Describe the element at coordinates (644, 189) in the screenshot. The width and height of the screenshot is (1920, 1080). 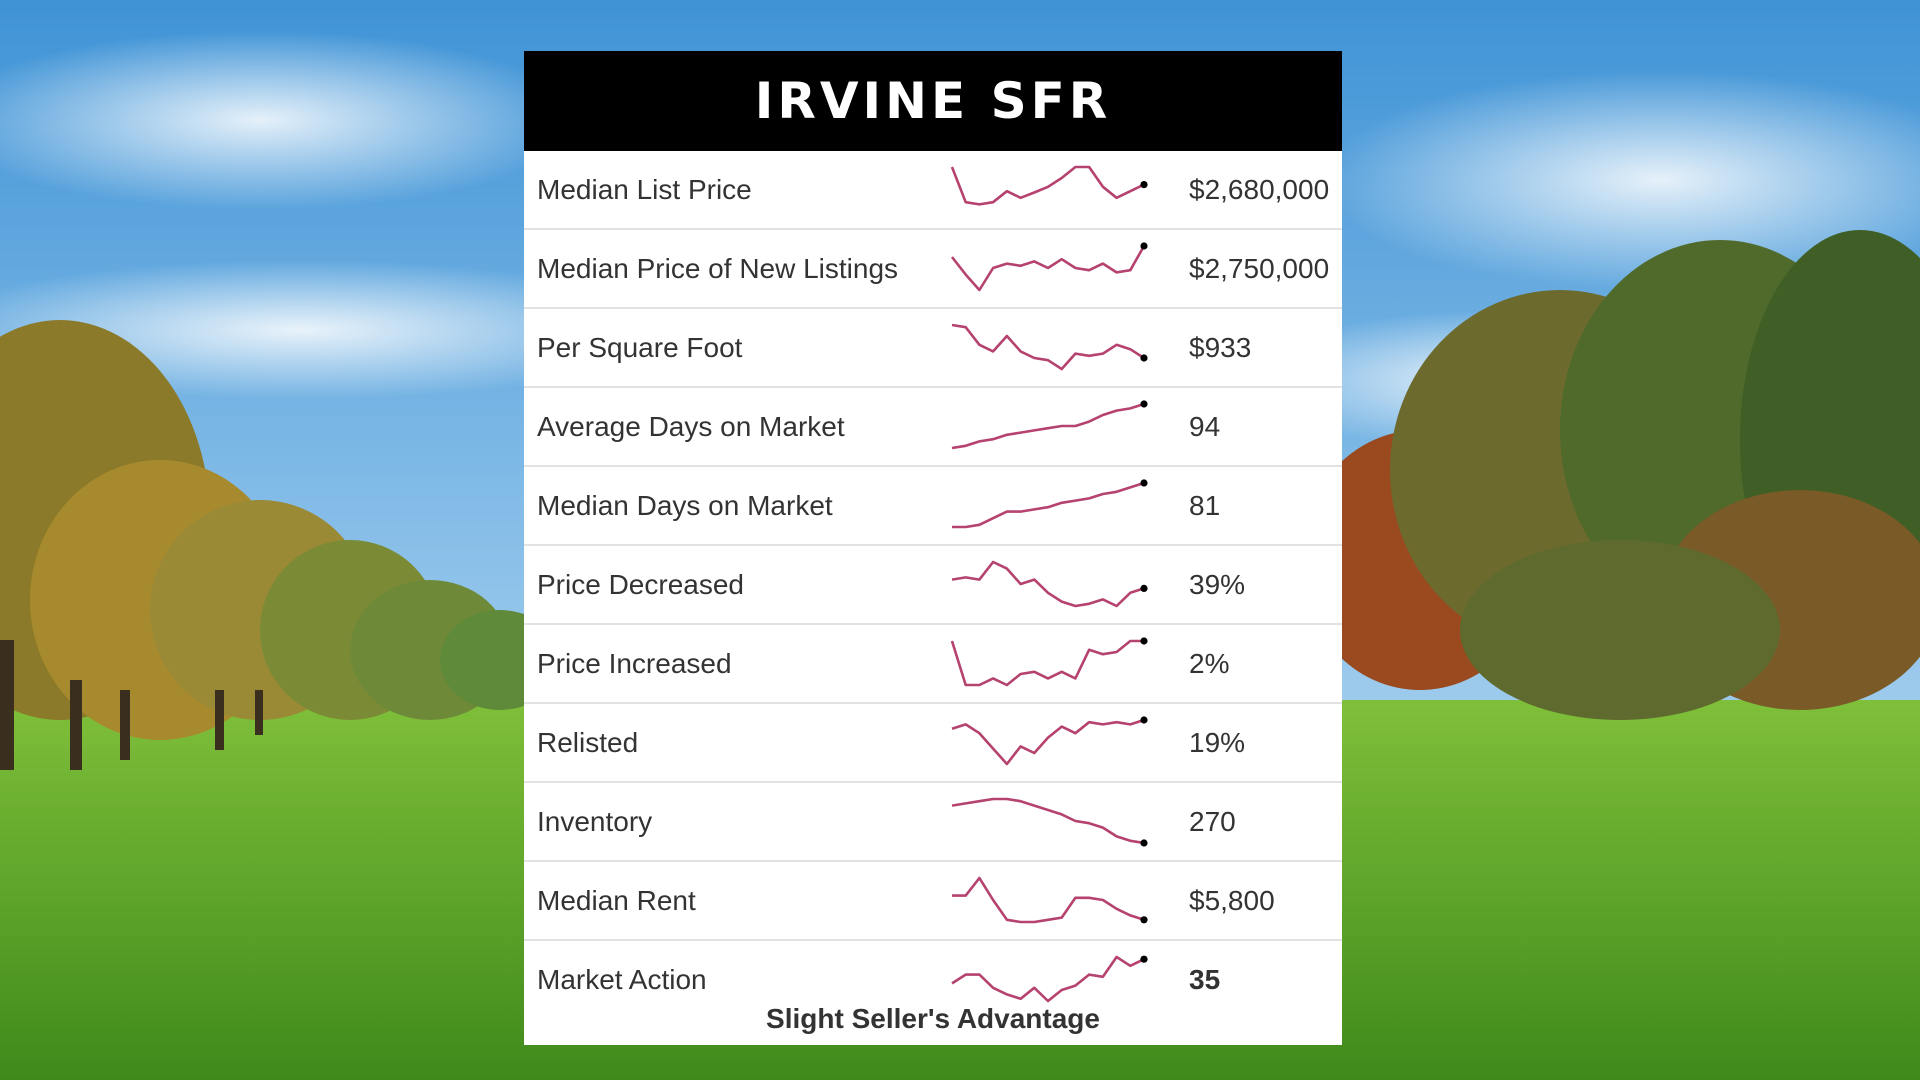
I see `metric-label: Median List Price` at that location.